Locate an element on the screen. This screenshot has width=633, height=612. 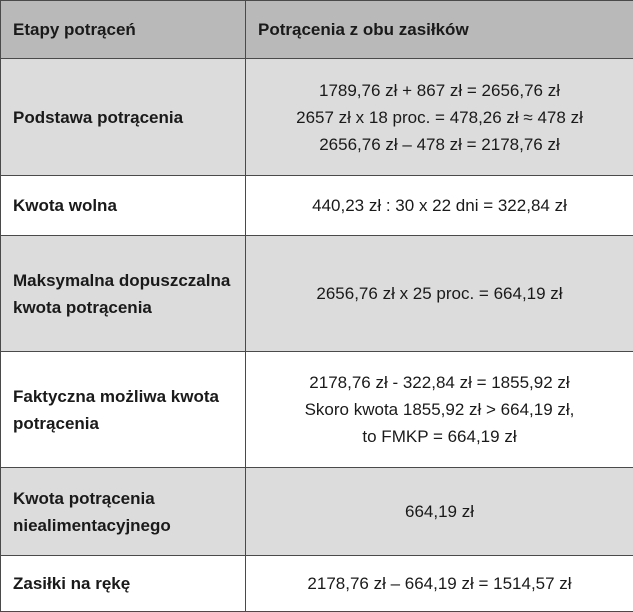
row-label: Maksymalna dopuszczalna kwota potrącenia is located at coordinates (123, 294).